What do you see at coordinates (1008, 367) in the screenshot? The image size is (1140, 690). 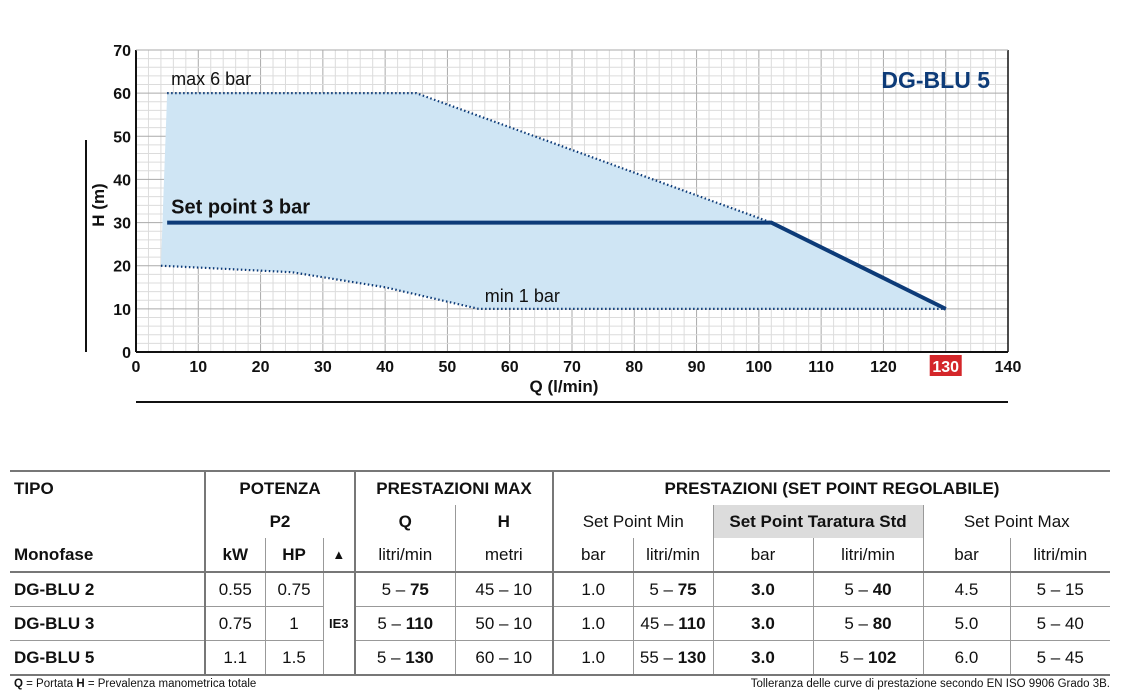 I see `x-tick-label: 140` at bounding box center [1008, 367].